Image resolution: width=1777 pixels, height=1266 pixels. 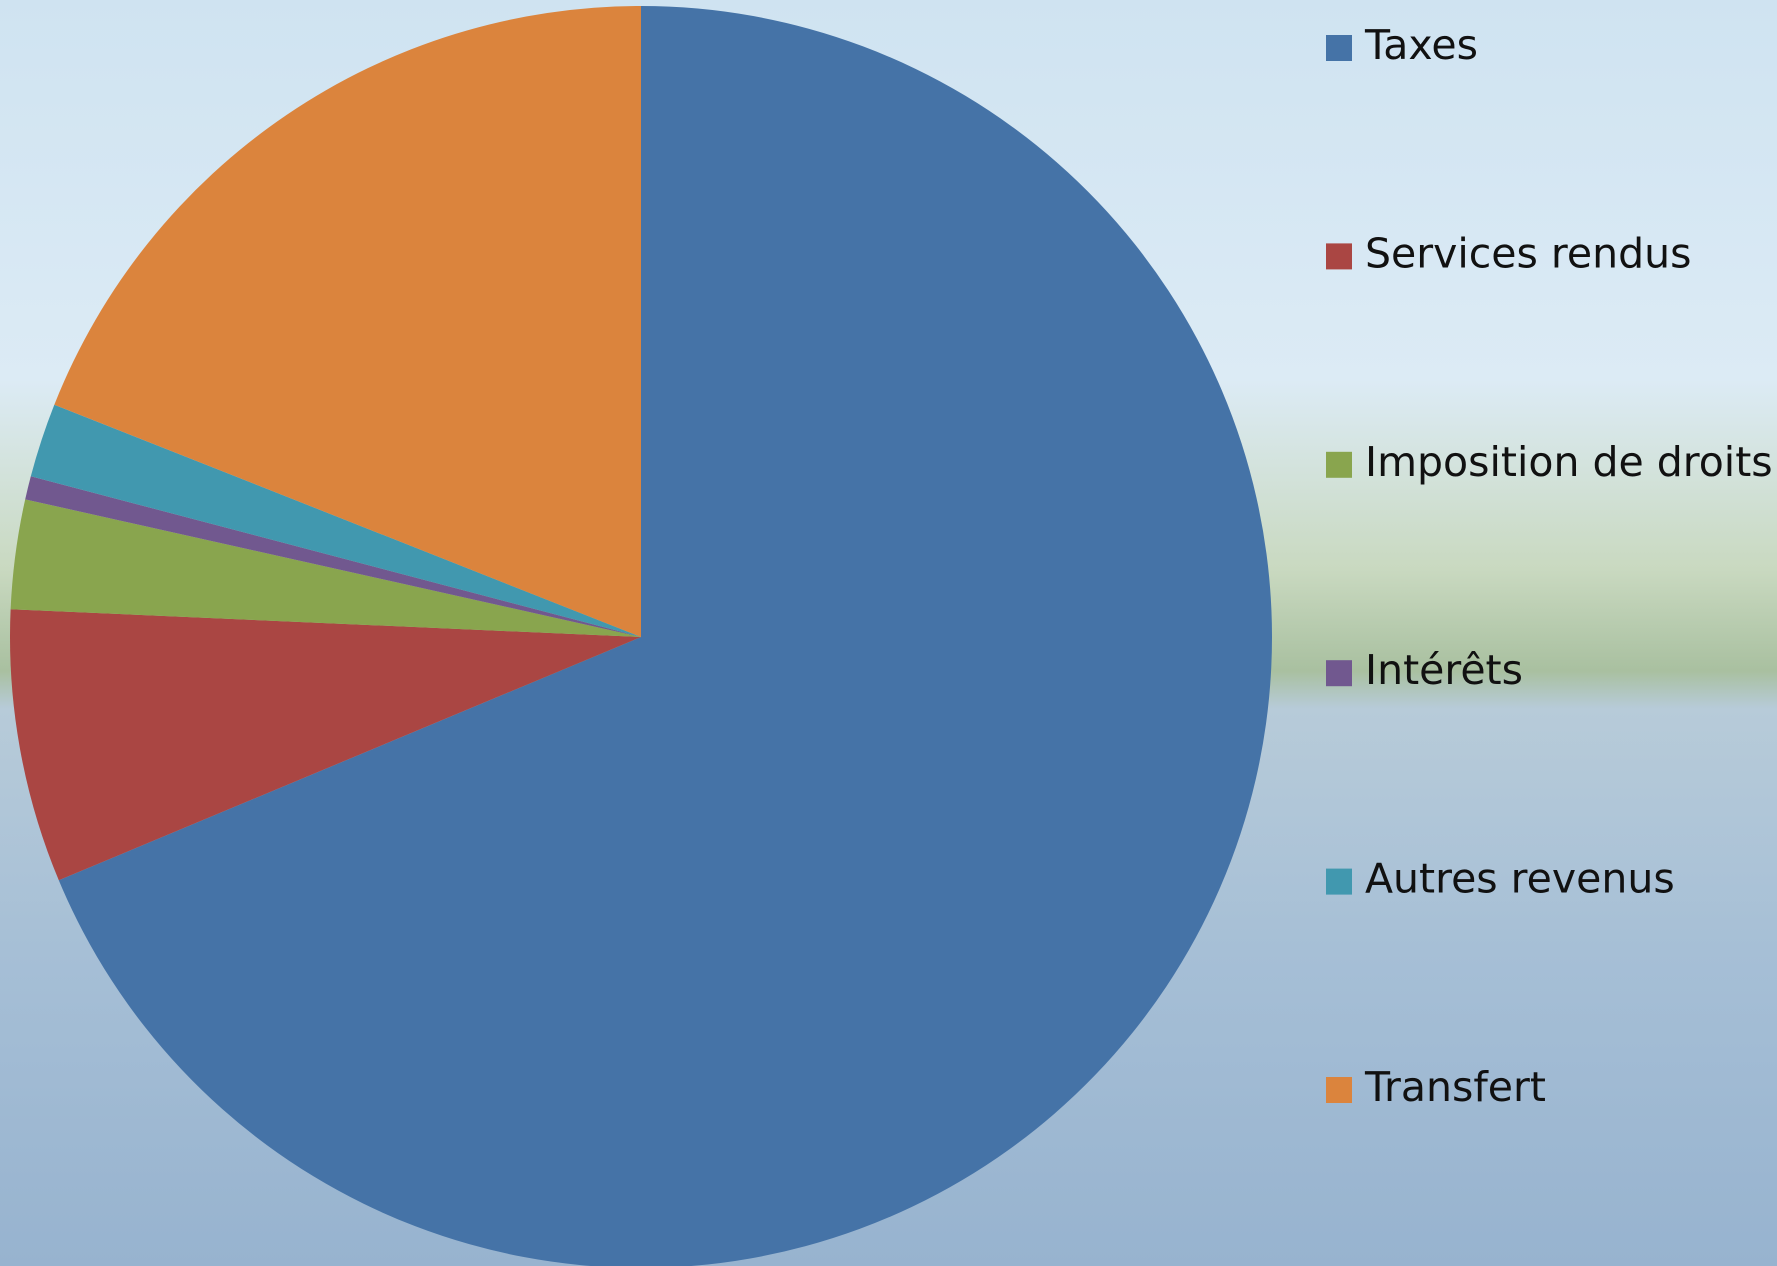 What do you see at coordinates (1444, 670) in the screenshot?
I see `legend-label: Intérêts` at bounding box center [1444, 670].